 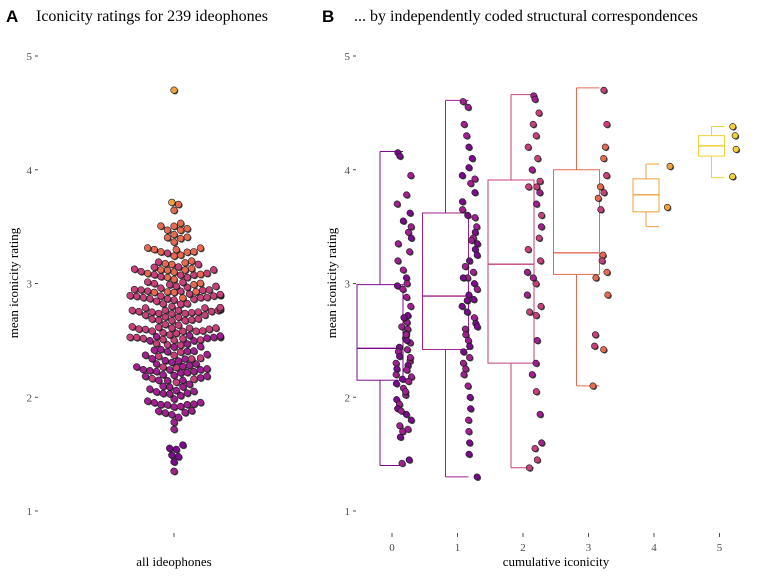 What do you see at coordinates (523, 548) in the screenshot?
I see `panel-b-x-tick-label: 2` at bounding box center [523, 548].